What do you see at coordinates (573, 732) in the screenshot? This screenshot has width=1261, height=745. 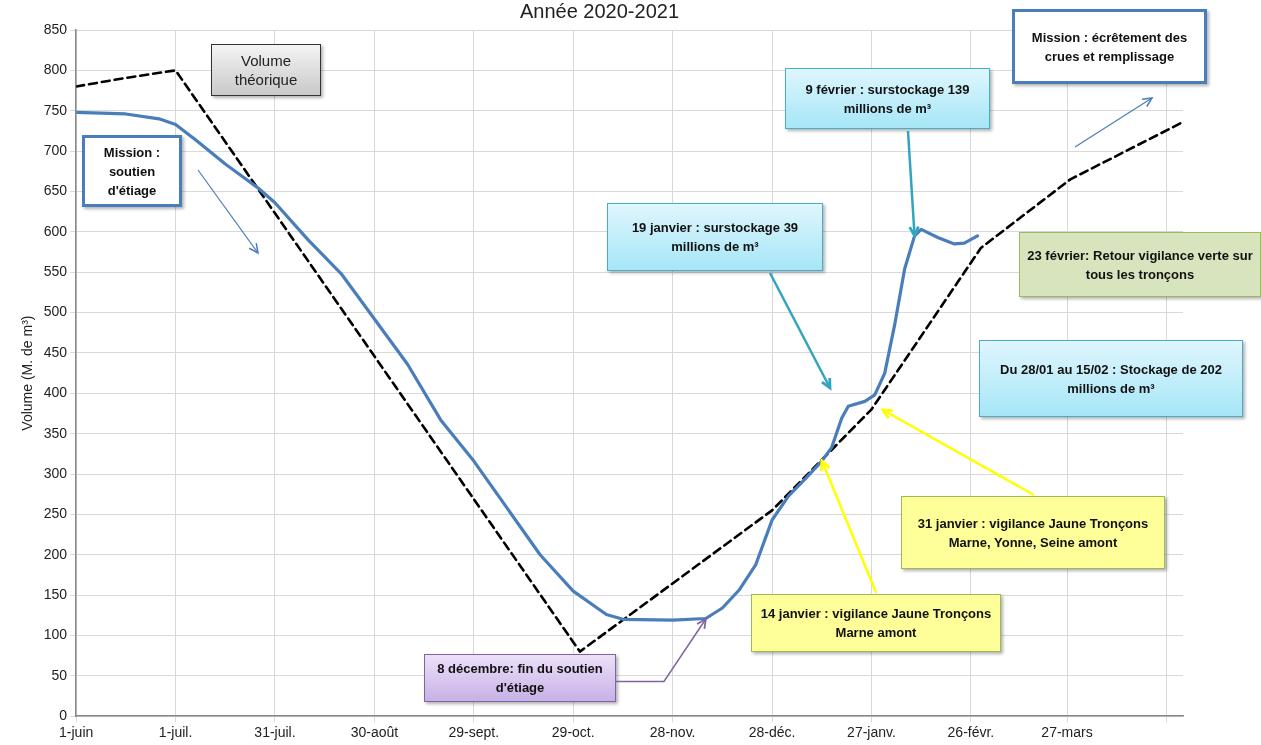 I see `x-tick-label: 29-oct.` at bounding box center [573, 732].